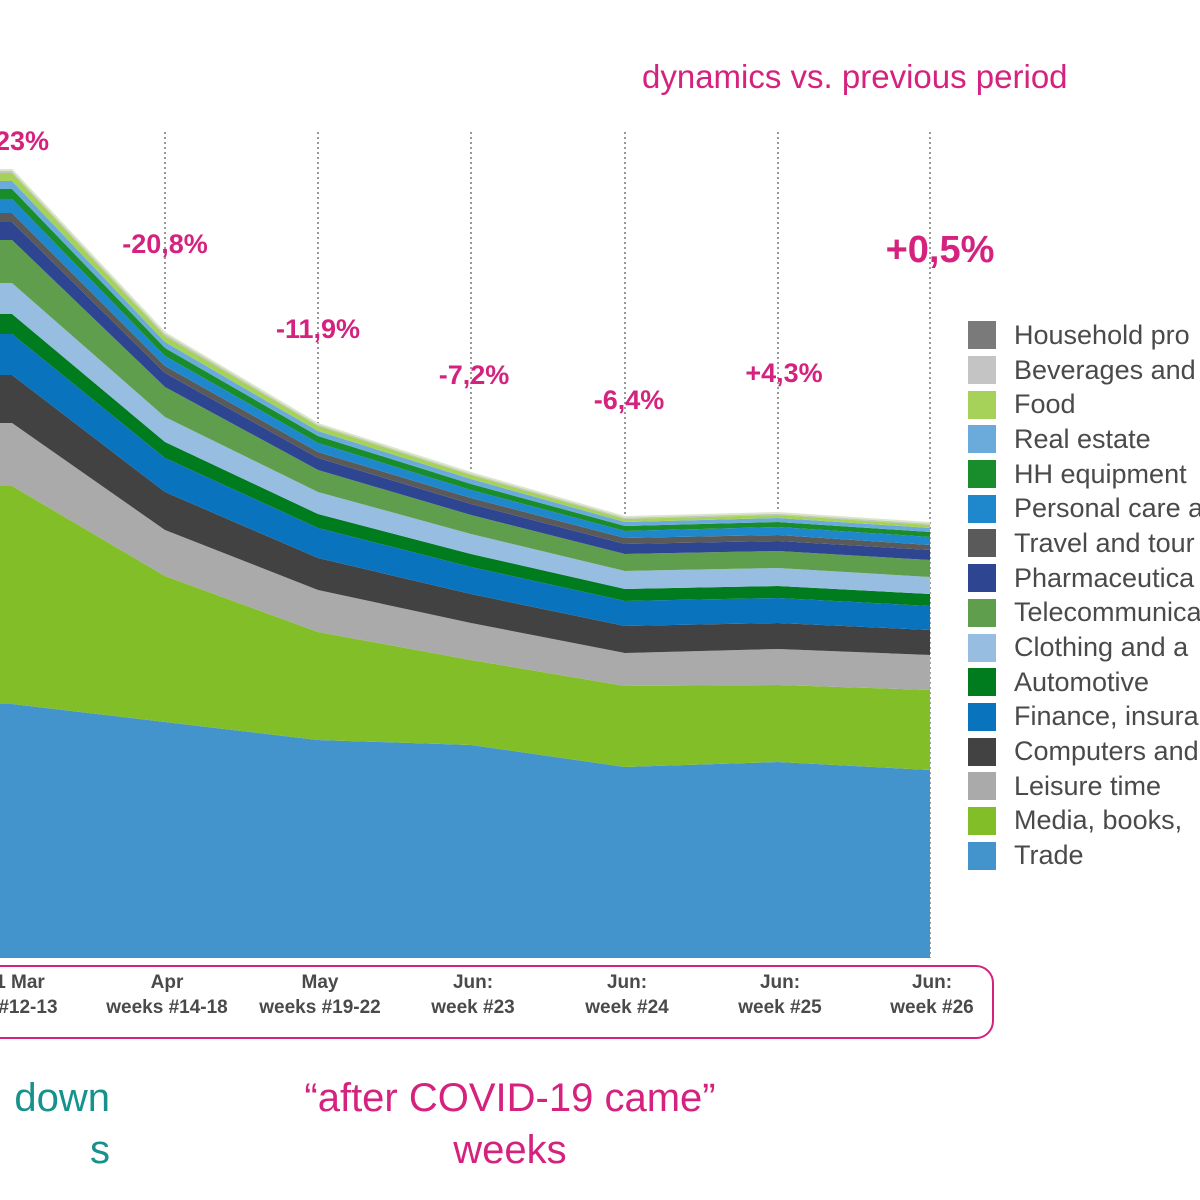  Describe the element at coordinates (319, 1007) in the screenshot. I see `x-label-line2-2: weeks #19-22` at that location.